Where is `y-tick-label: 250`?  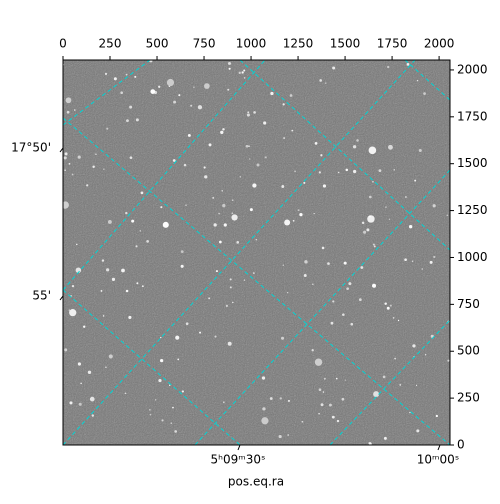
y-tick-label: 250 is located at coordinates (468, 398).